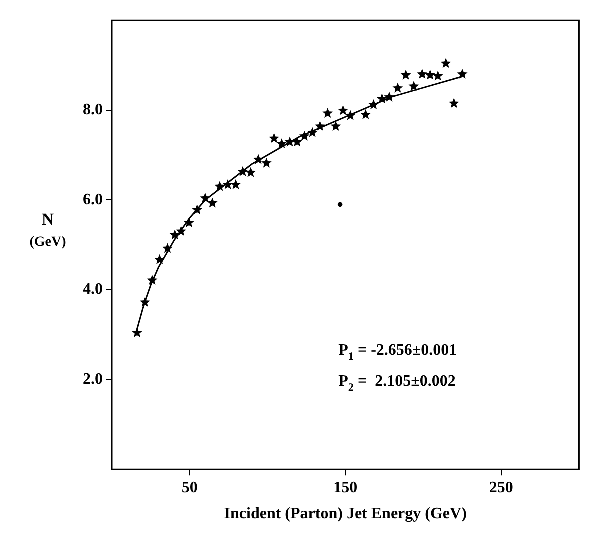 This screenshot has width=593, height=540. I want to click on y-tick-label: 6.0, so click(93, 199).